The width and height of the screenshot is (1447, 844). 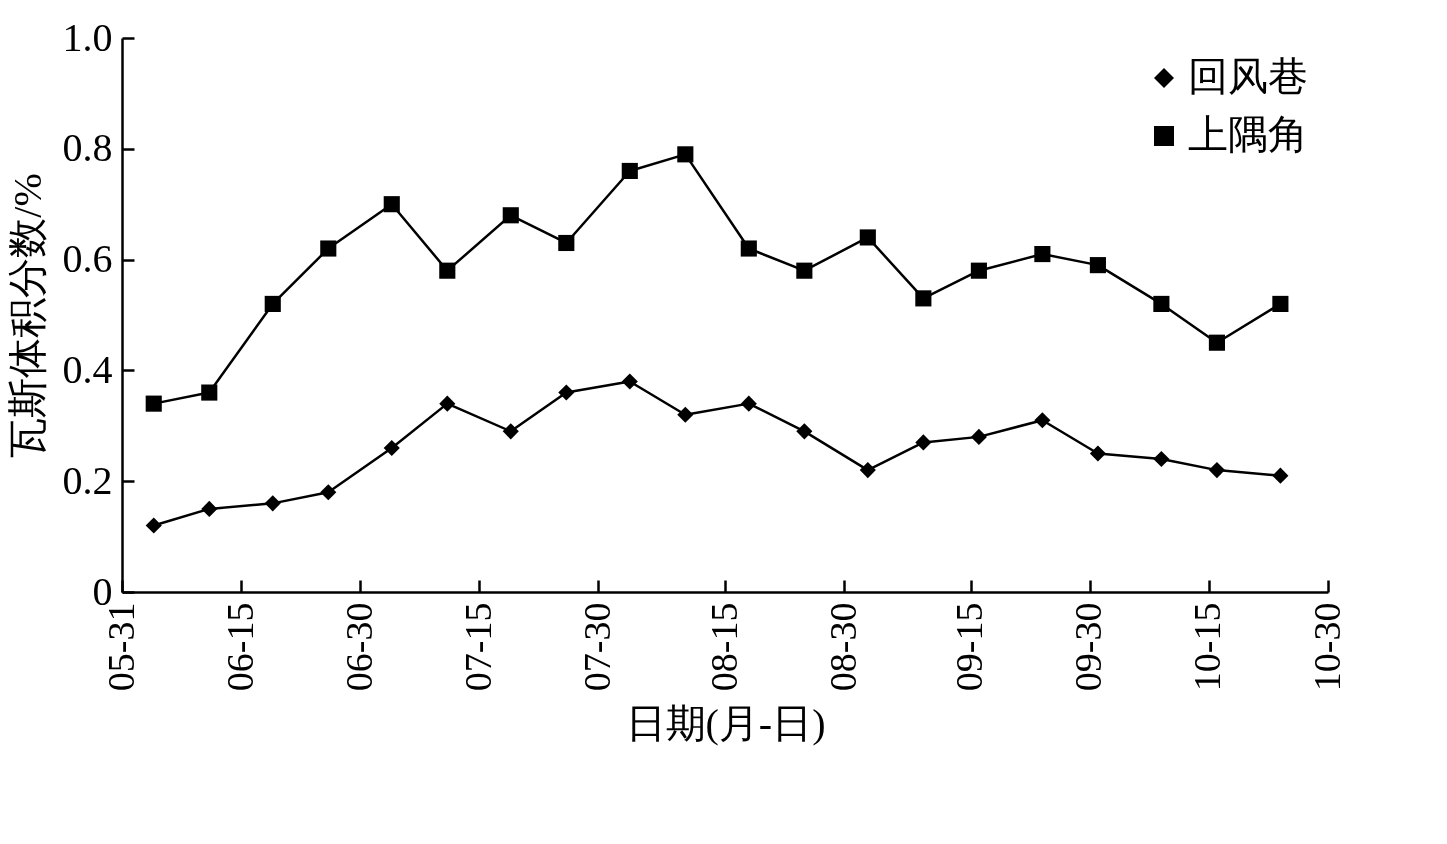 What do you see at coordinates (87, 148) in the screenshot?
I see `y-tick-label: 0.8` at bounding box center [87, 148].